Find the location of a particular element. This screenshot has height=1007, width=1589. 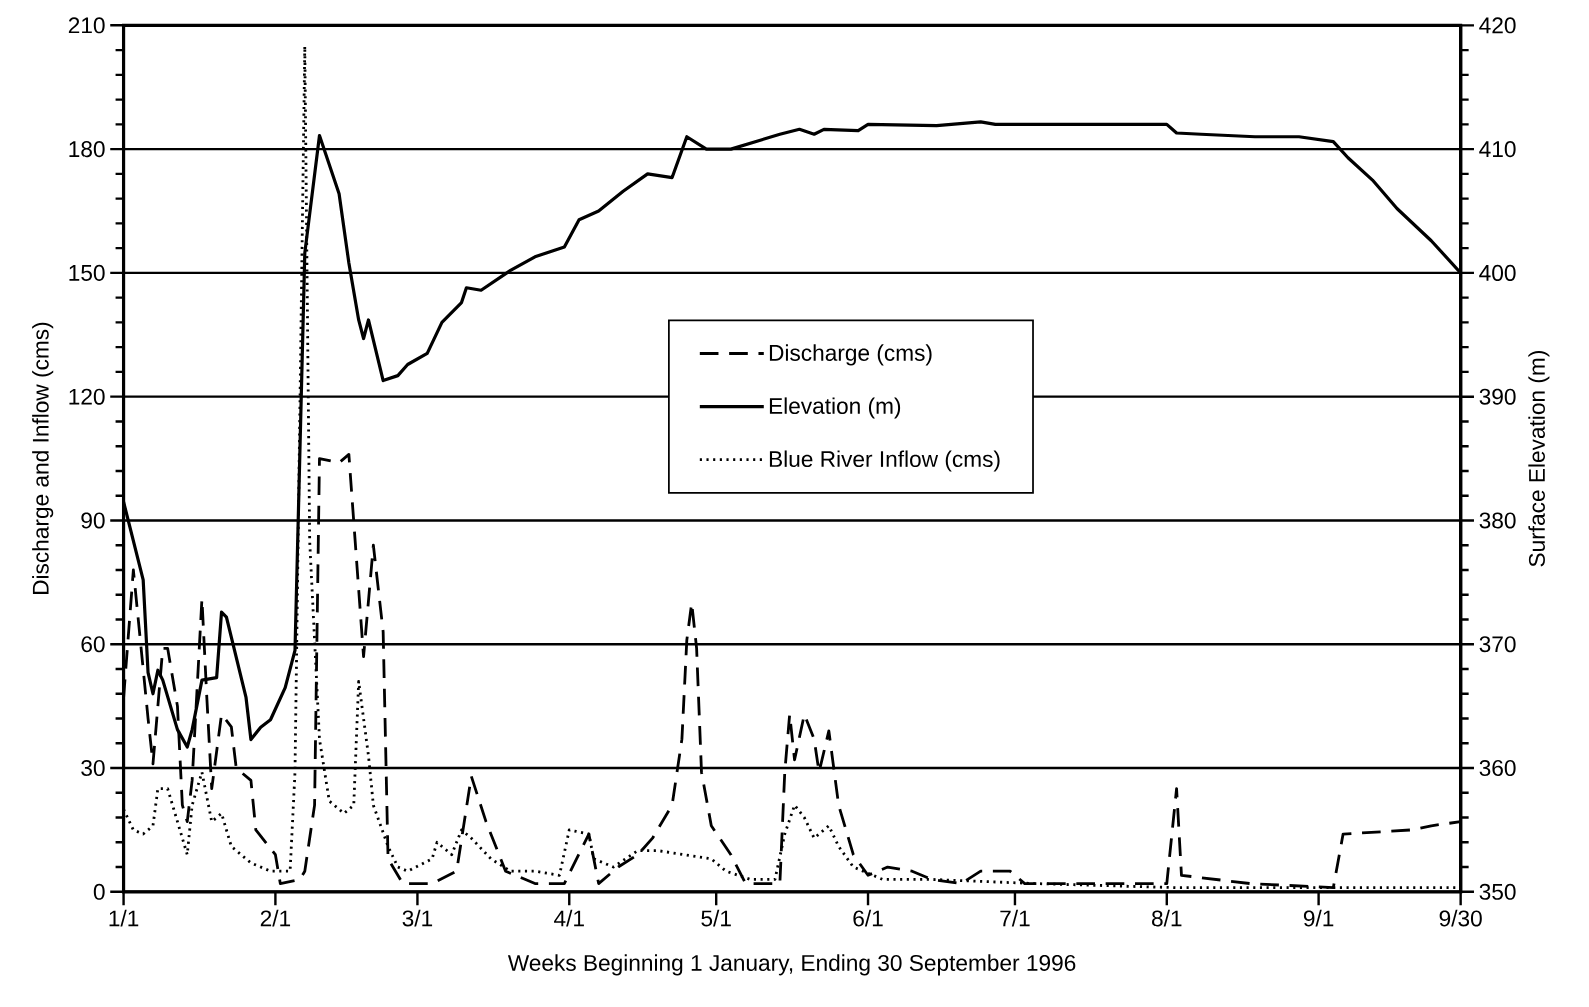

x-tick-label: 3/1 is located at coordinates (417, 918).